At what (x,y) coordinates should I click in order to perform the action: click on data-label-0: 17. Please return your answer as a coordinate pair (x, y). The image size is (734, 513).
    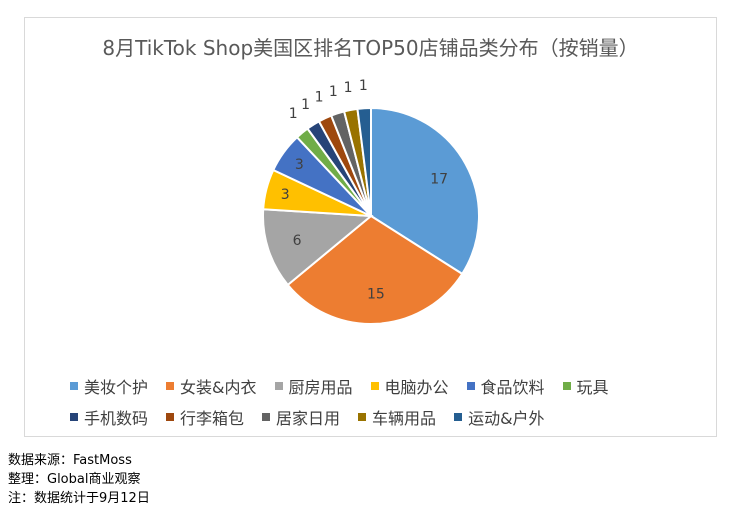
    Looking at the image, I should click on (439, 180).